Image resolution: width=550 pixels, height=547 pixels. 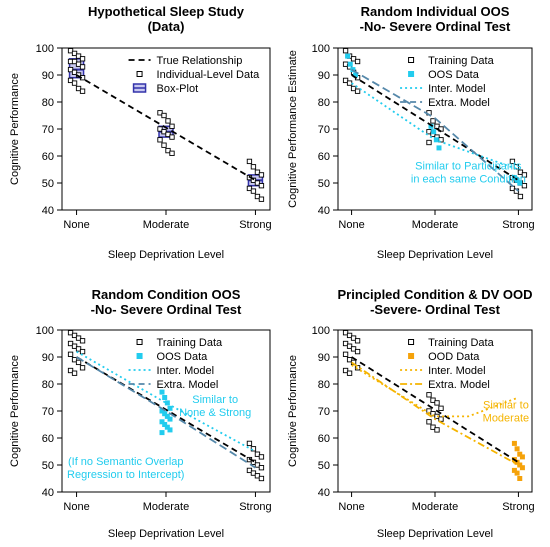 I want to click on chart-title-line: -No- Severe Ordinal Test, so click(x=166, y=309).